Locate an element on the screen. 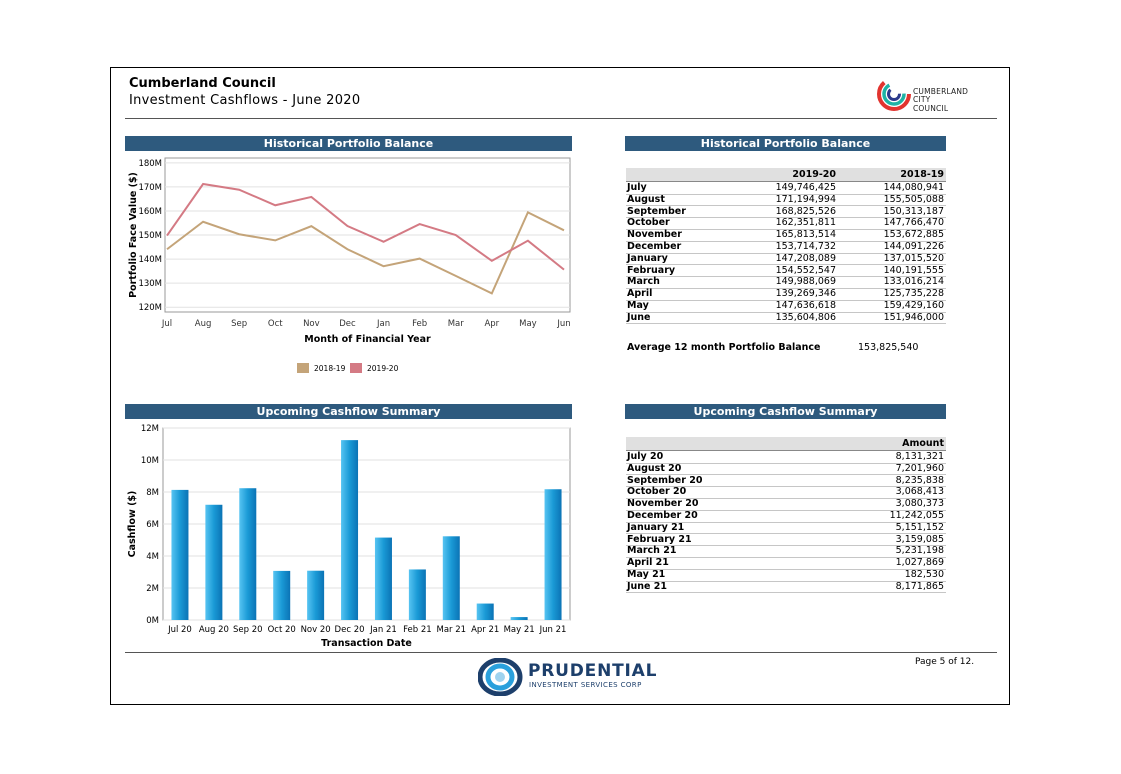 The width and height of the screenshot is (1121, 774). balance-table-value-2018-19: 159,429,160 is located at coordinates (913, 305).